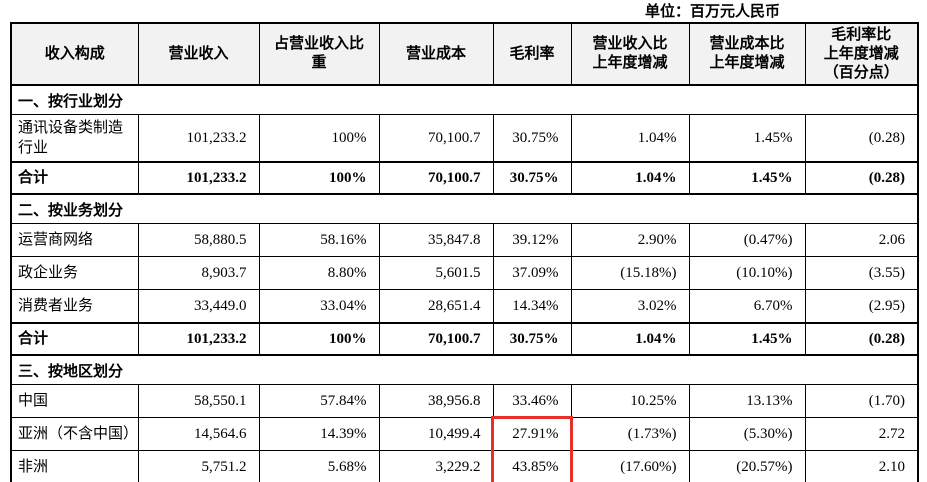 This screenshot has width=927, height=482. What do you see at coordinates (198, 240) in the screenshot?
I see `value-cell: 58,880.5` at bounding box center [198, 240].